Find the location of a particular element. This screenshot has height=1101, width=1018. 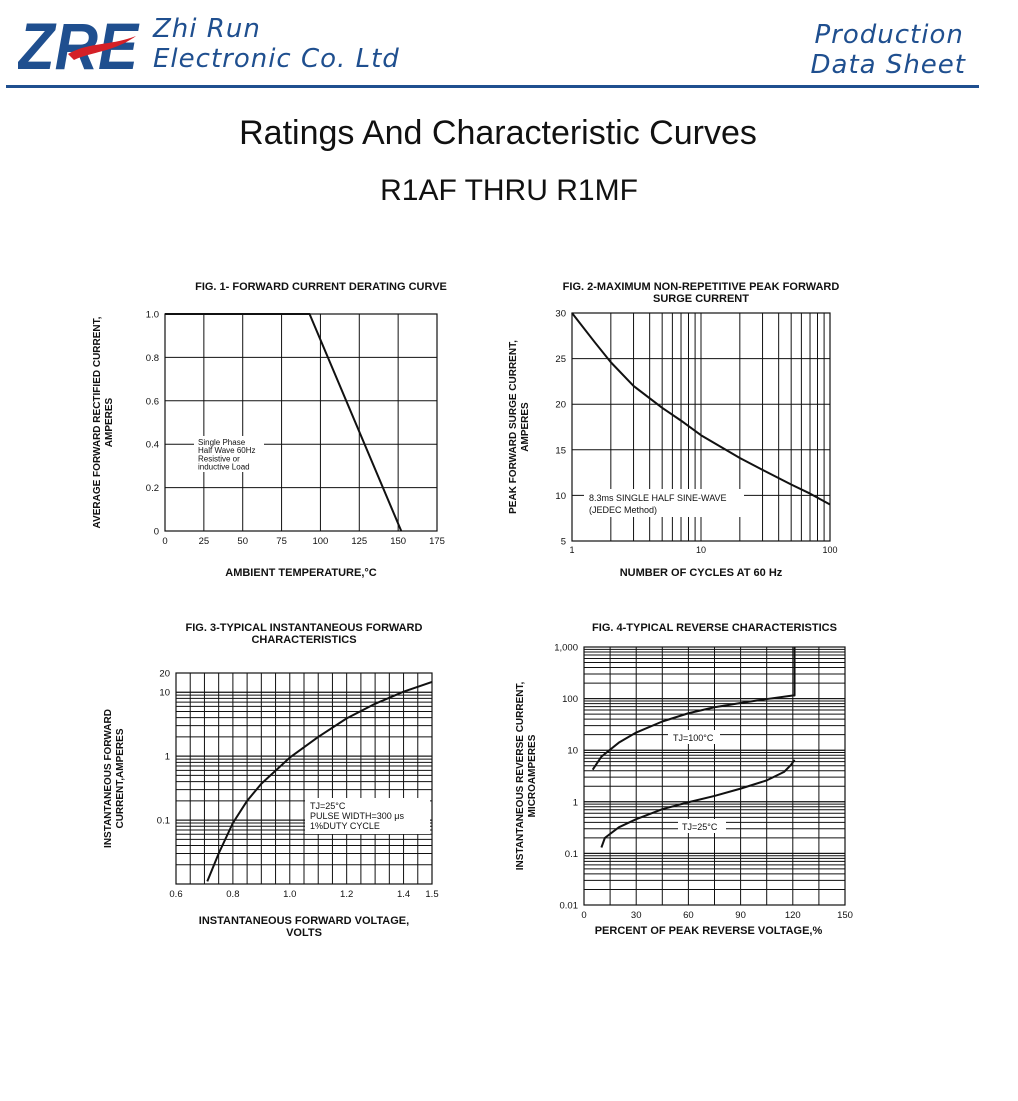

document-type: Production Data Sheet is located at coordinates (888, 50).